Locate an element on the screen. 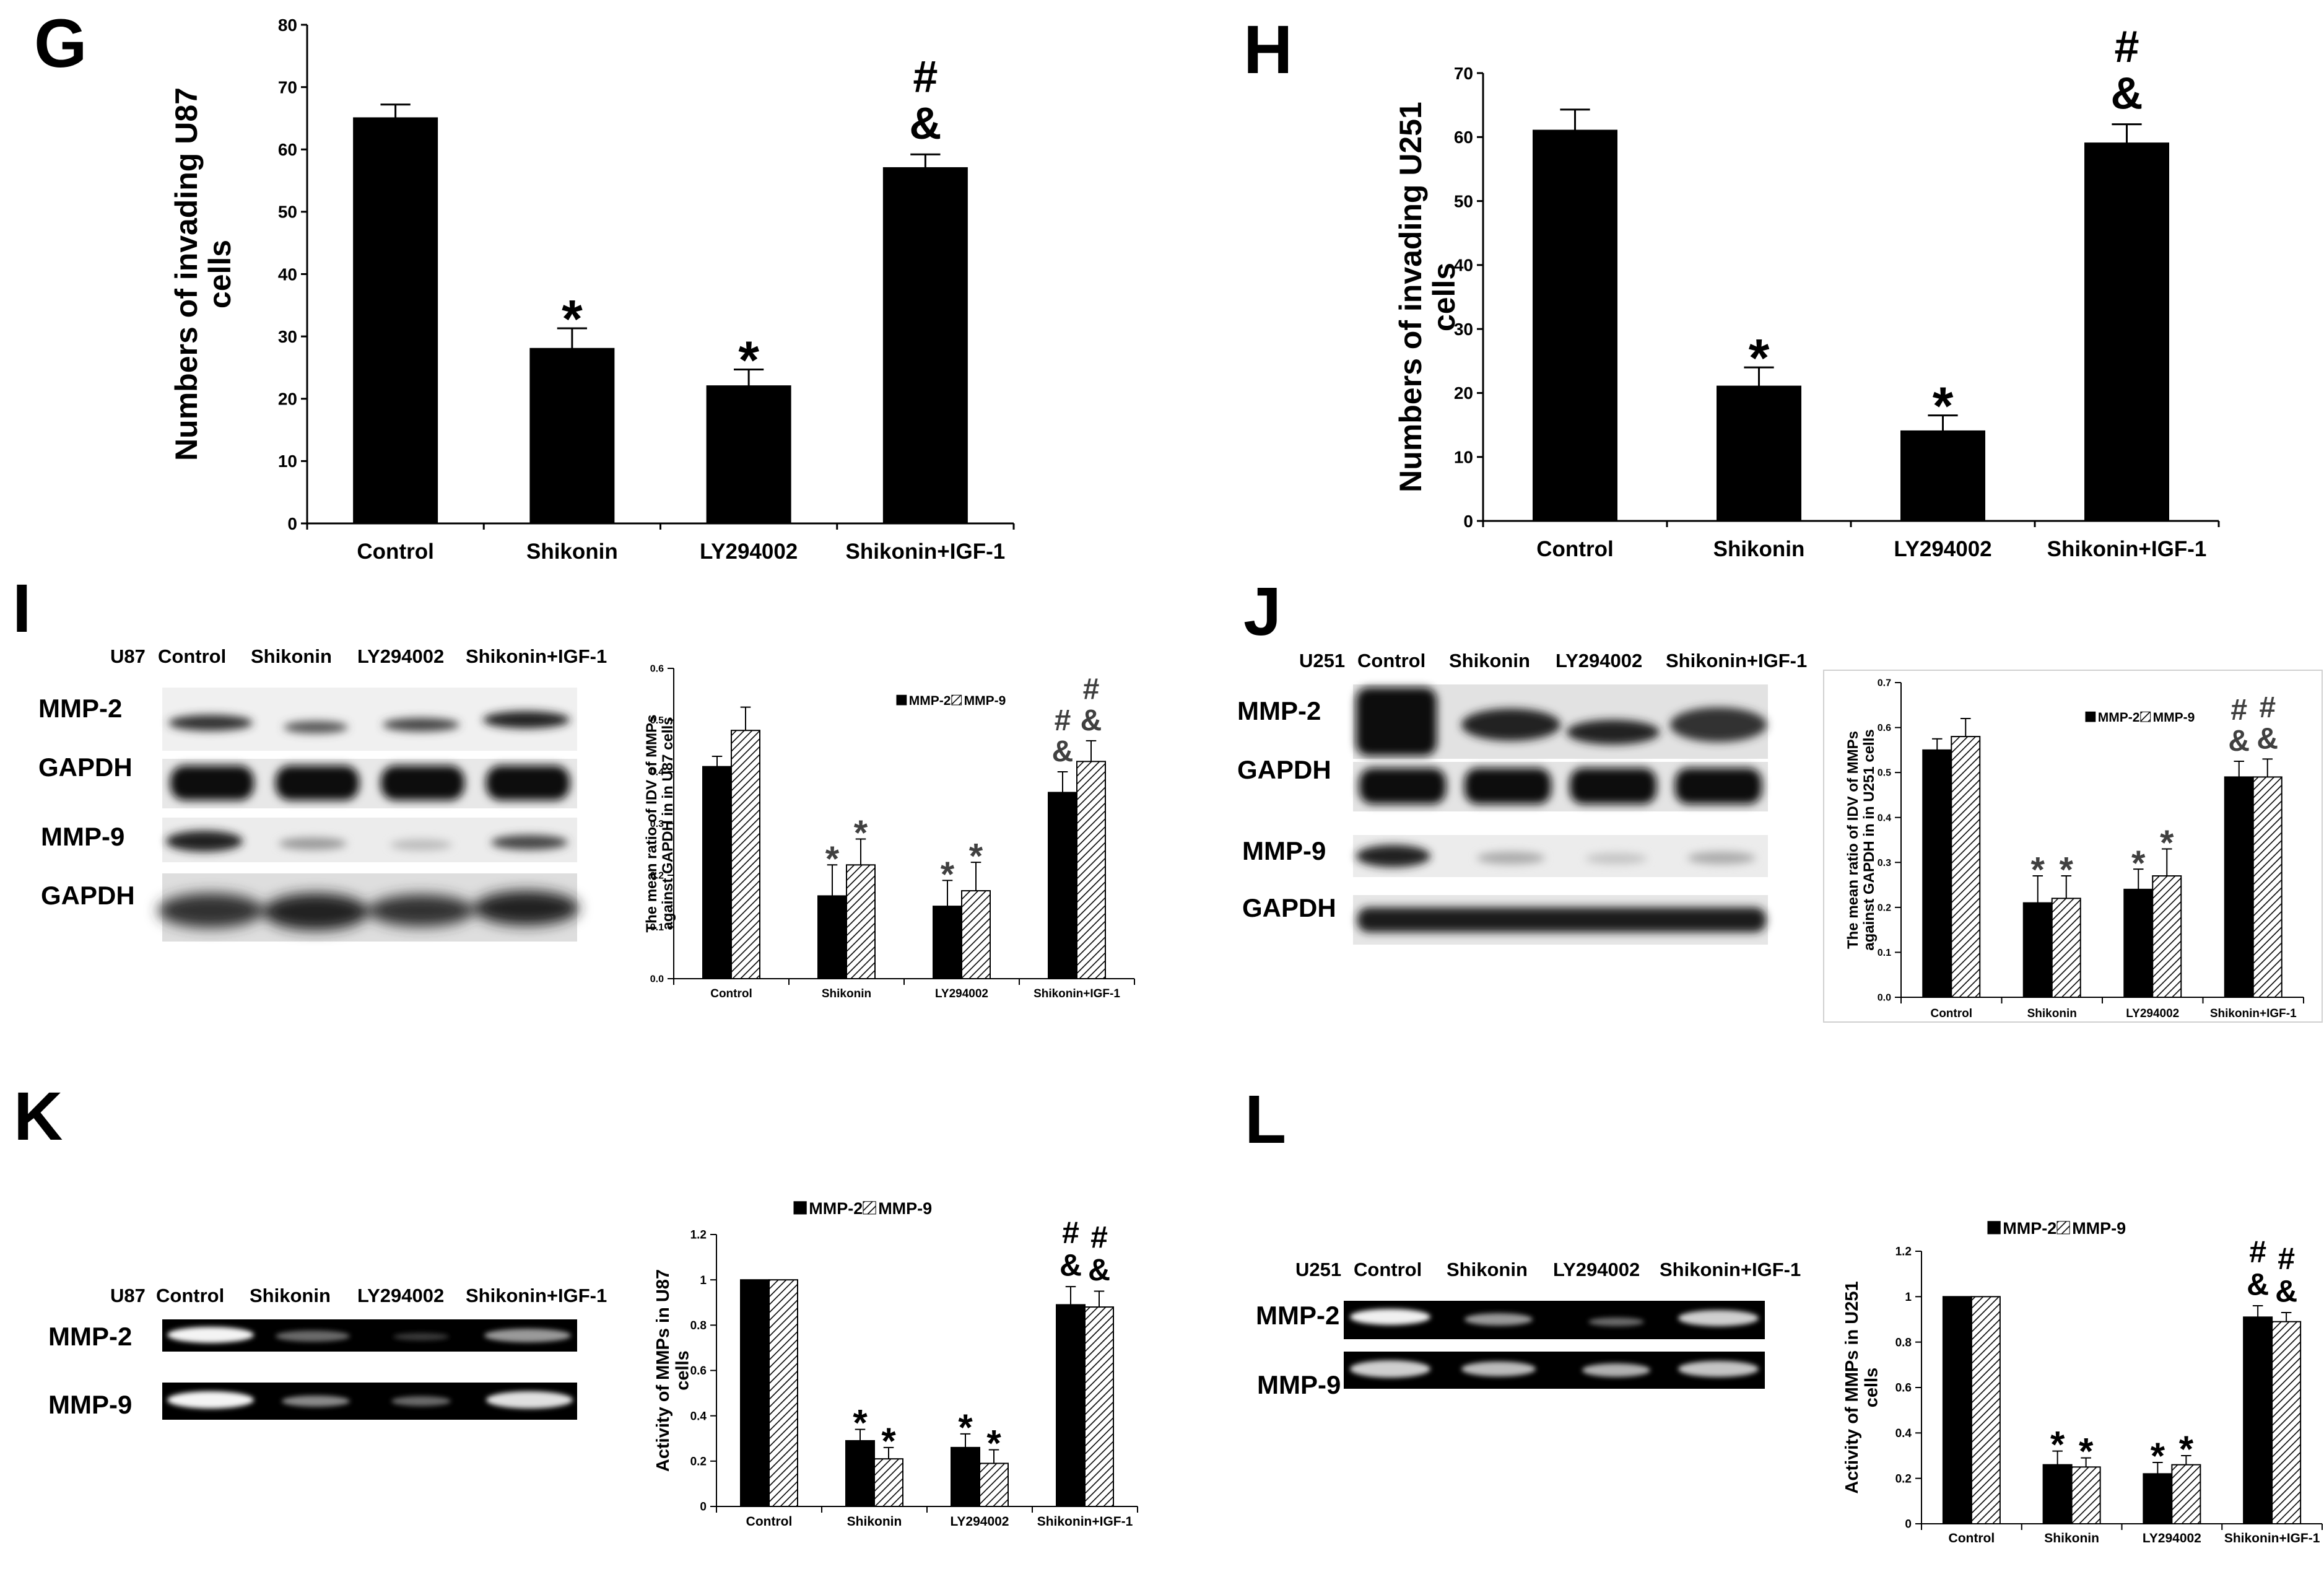 This screenshot has width=2324, height=1569. y-axis-label-line: Numbers of invading U251 is located at coordinates (1410, 297).